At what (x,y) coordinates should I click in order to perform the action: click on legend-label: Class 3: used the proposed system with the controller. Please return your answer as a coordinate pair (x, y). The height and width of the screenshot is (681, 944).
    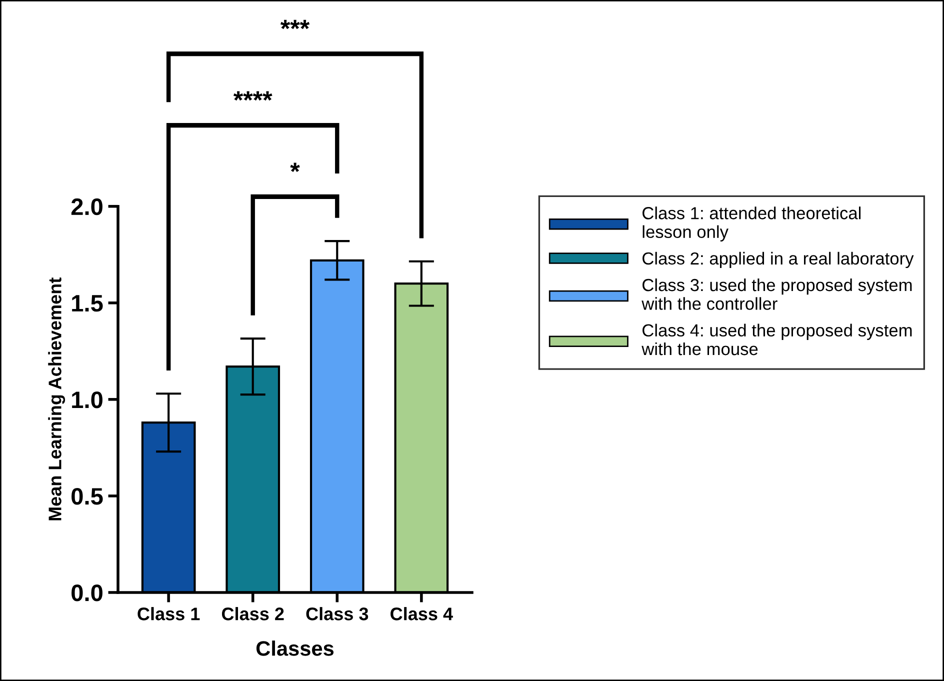
    Looking at the image, I should click on (777, 294).